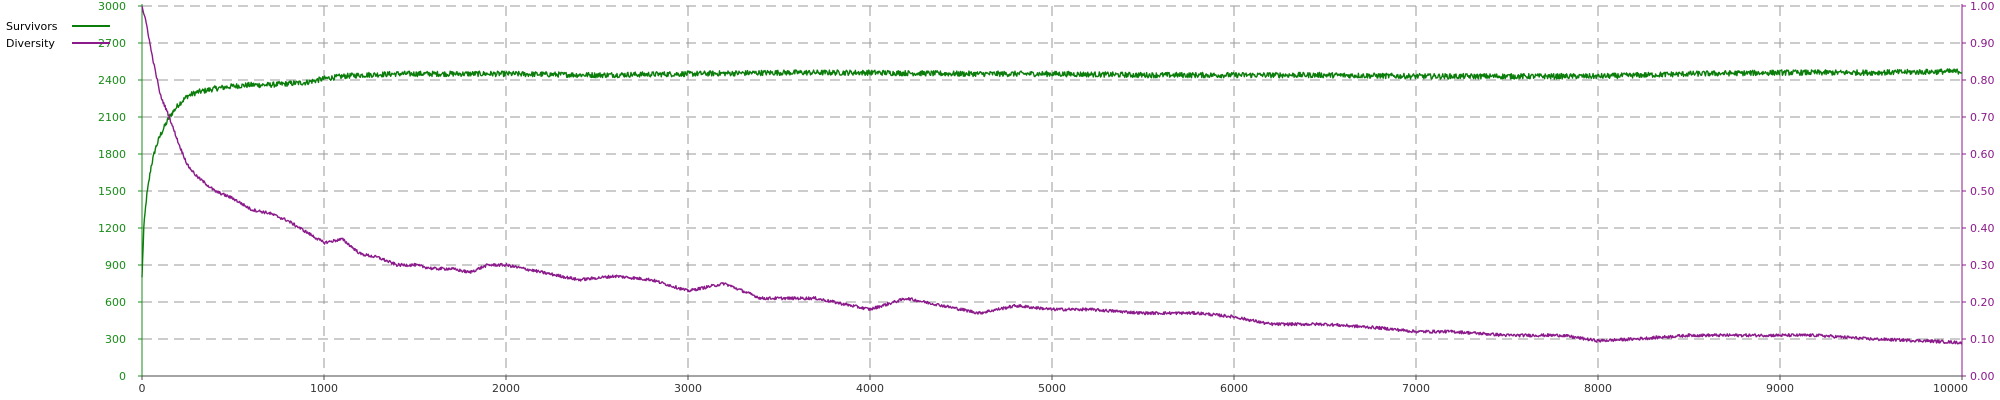 The width and height of the screenshot is (2000, 400). What do you see at coordinates (1416, 388) in the screenshot?
I see `x-tick-label: 7000` at bounding box center [1416, 388].